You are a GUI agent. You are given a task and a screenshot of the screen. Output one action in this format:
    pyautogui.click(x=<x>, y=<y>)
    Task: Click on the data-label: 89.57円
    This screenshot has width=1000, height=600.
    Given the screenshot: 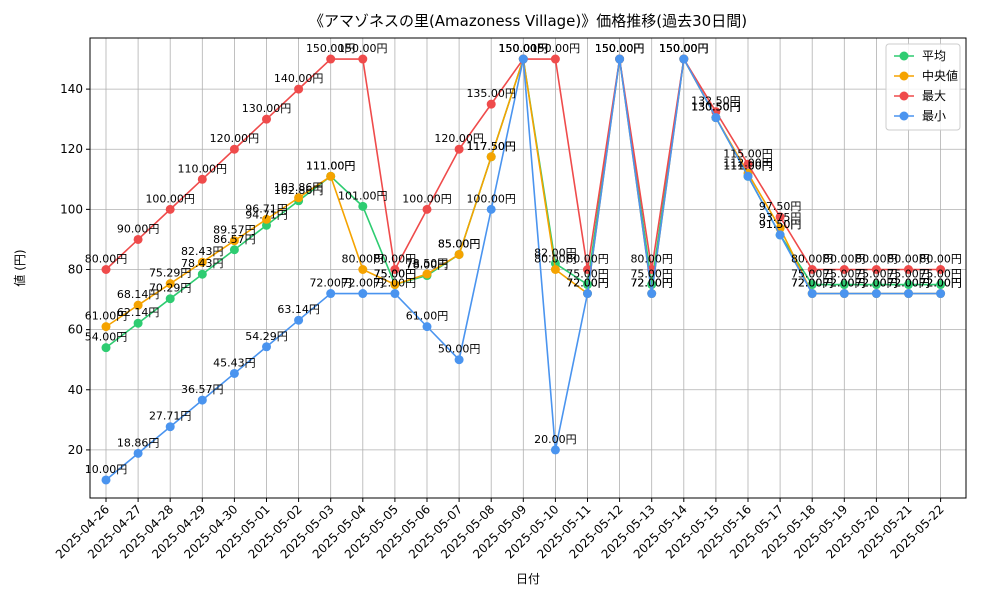 What is the action you would take?
    pyautogui.click(x=234, y=230)
    